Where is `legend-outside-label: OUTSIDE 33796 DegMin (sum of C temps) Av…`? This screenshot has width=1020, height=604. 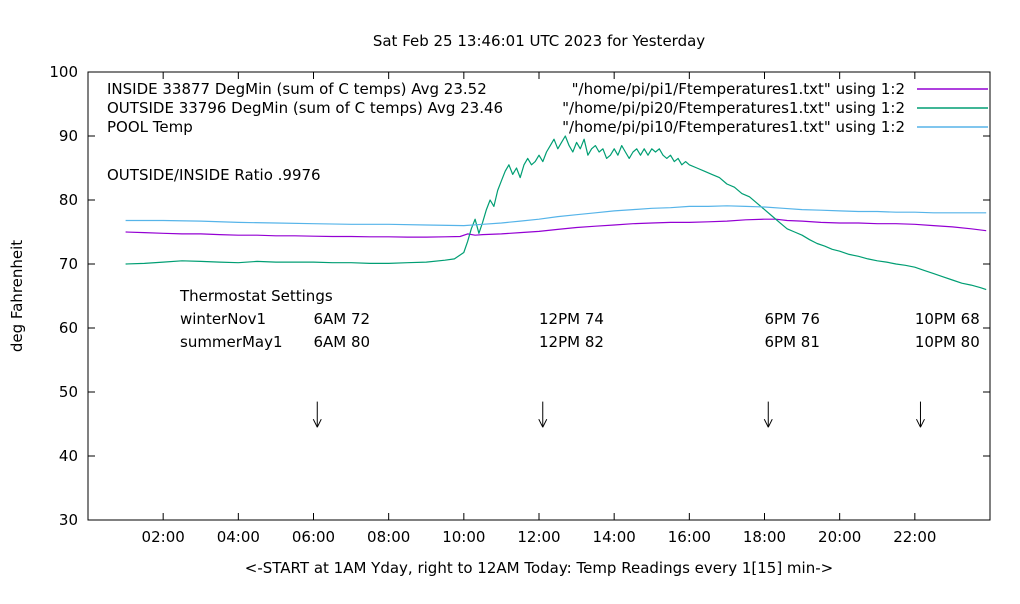
legend-outside-label: OUTSIDE 33796 DegMin (sum of C temps) Av… is located at coordinates (305, 108).